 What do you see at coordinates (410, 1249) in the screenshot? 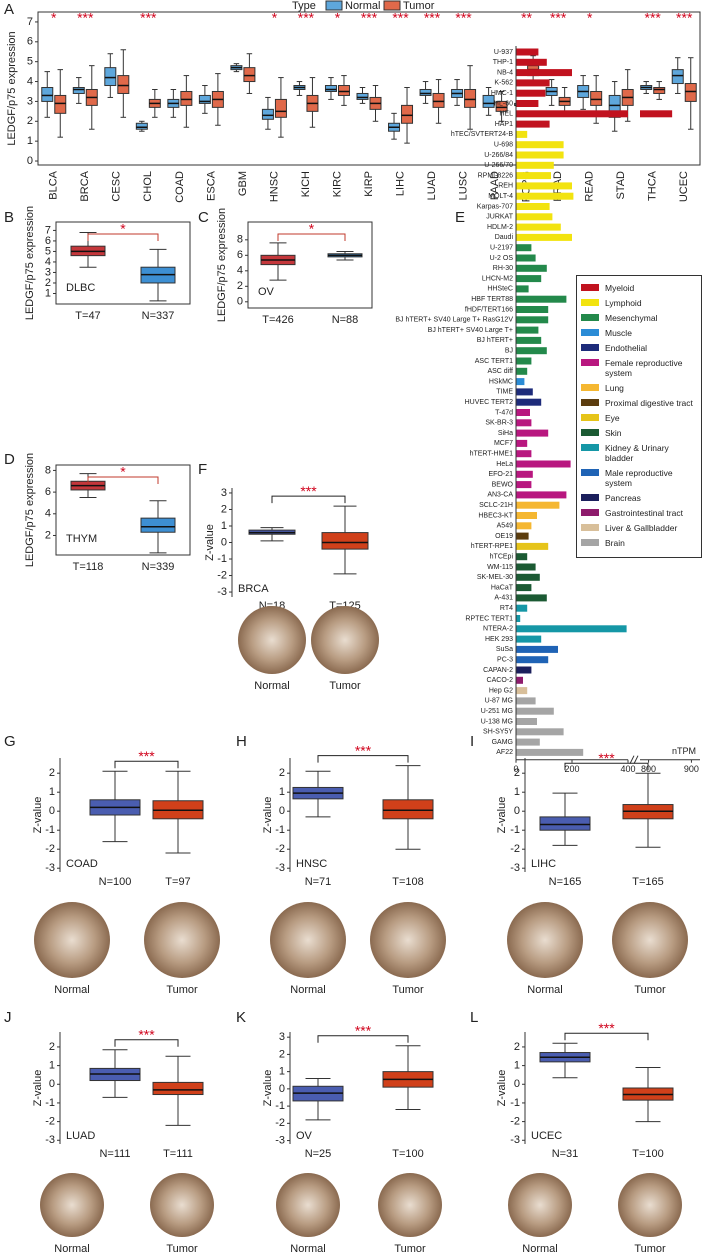
I see `image-label: Tumor` at bounding box center [410, 1249].